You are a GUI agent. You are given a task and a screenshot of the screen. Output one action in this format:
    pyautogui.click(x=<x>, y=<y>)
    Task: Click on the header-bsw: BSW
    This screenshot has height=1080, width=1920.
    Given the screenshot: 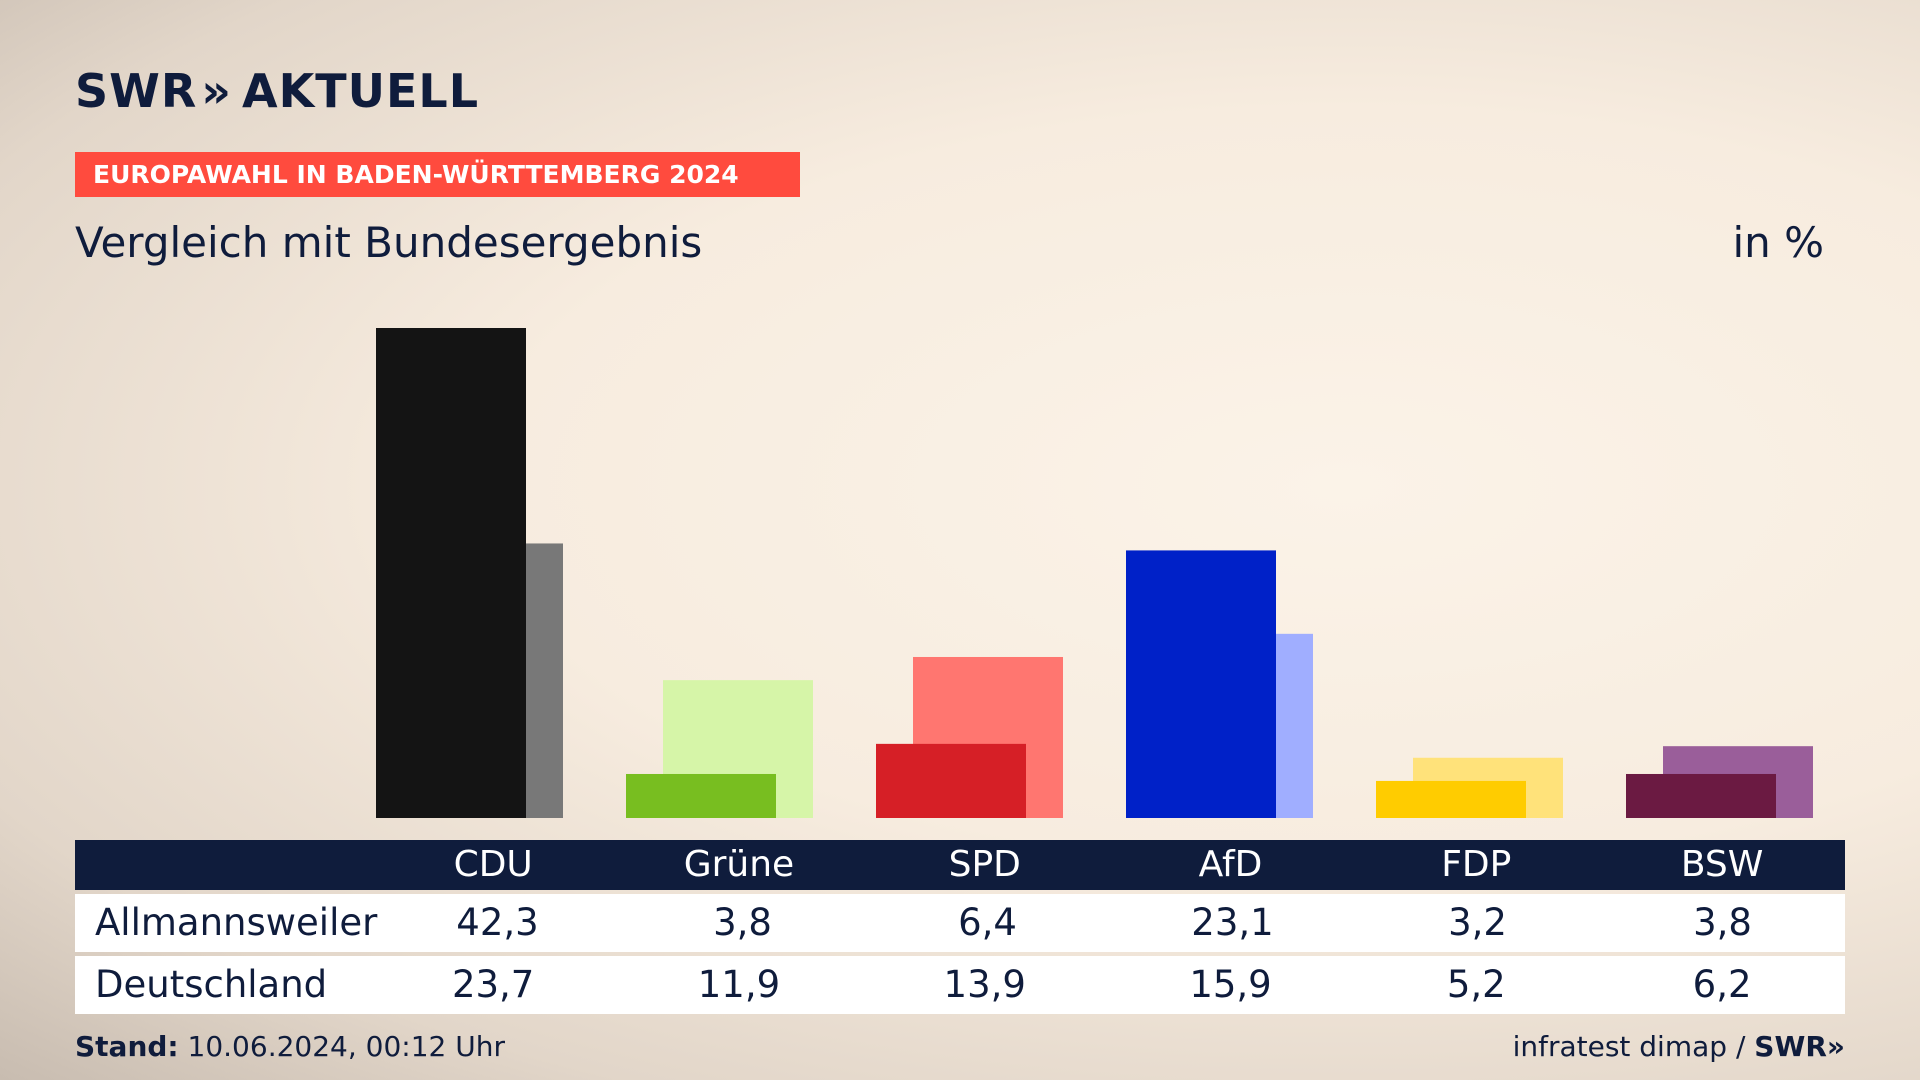 What is the action you would take?
    pyautogui.click(x=1722, y=864)
    